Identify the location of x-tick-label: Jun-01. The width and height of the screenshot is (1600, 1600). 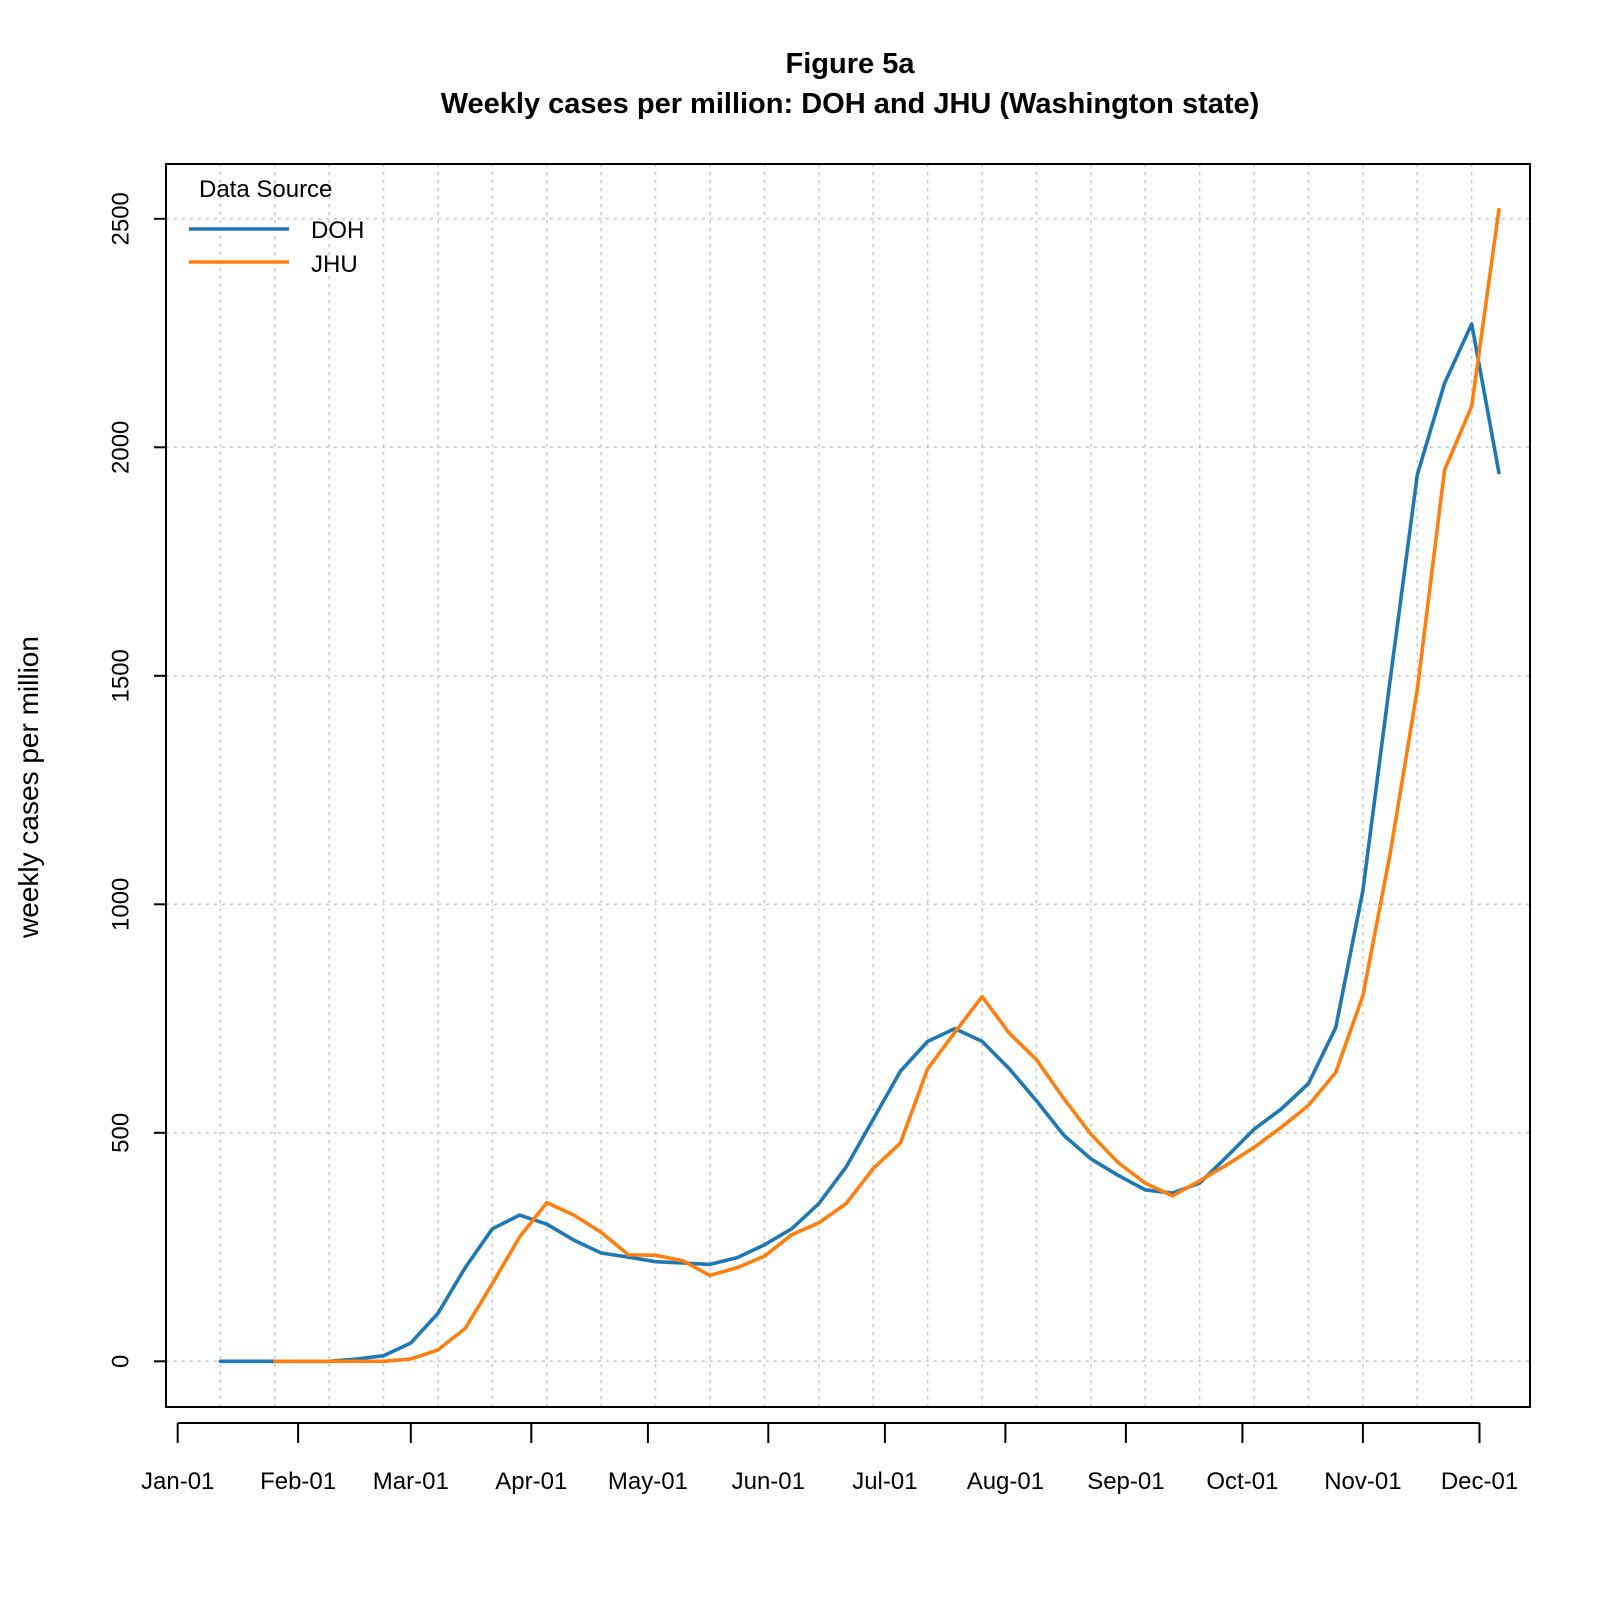
(768, 1481).